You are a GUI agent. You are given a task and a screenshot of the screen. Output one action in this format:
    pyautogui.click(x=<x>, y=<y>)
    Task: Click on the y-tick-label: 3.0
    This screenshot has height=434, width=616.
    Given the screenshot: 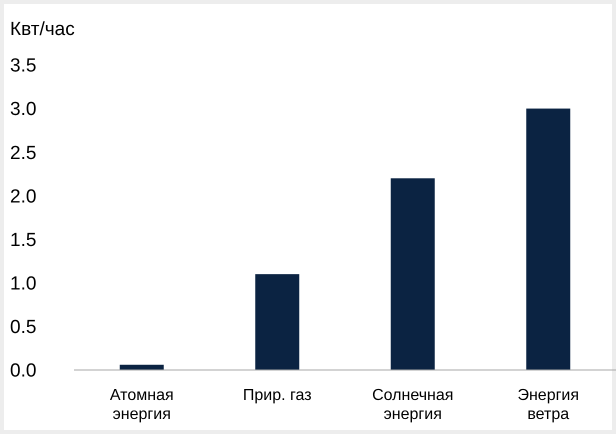 What is the action you would take?
    pyautogui.click(x=23, y=109)
    